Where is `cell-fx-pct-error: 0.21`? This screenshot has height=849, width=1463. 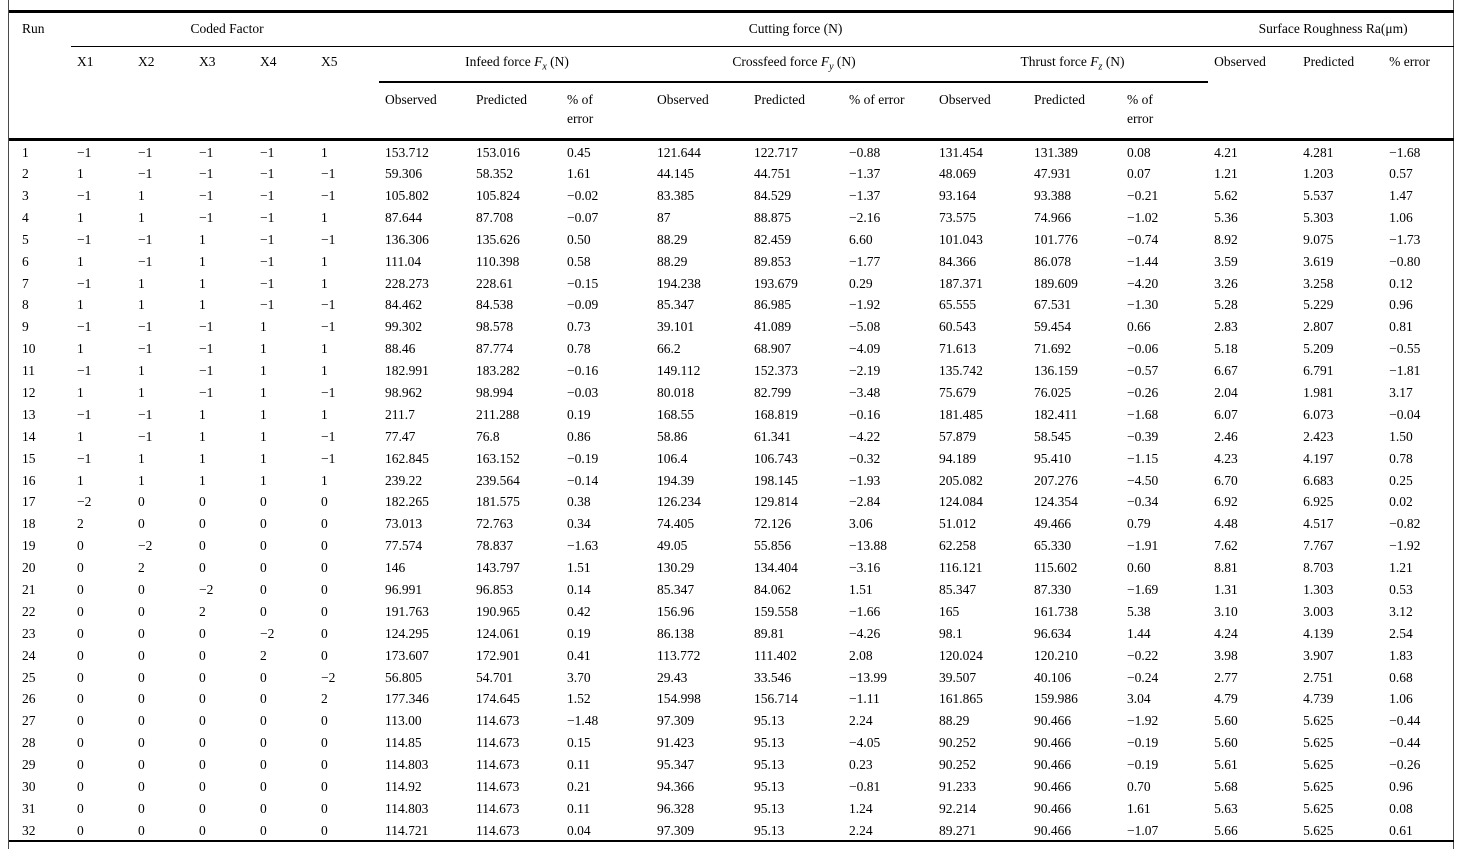
cell-fx-pct-error: 0.21 is located at coordinates (579, 786).